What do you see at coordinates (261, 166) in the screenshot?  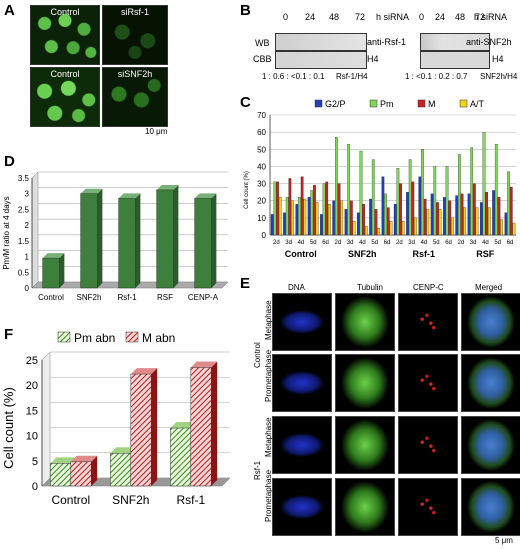 I see `y-tick-label: 40` at bounding box center [261, 166].